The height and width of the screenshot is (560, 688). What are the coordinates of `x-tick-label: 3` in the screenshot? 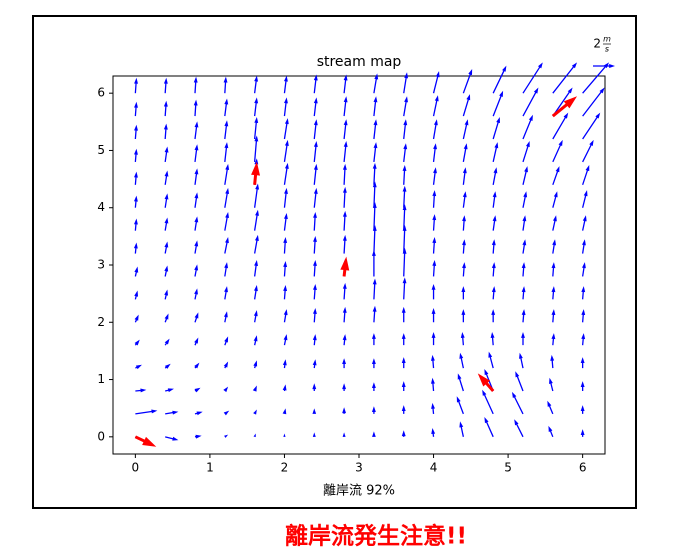 It's located at (359, 468).